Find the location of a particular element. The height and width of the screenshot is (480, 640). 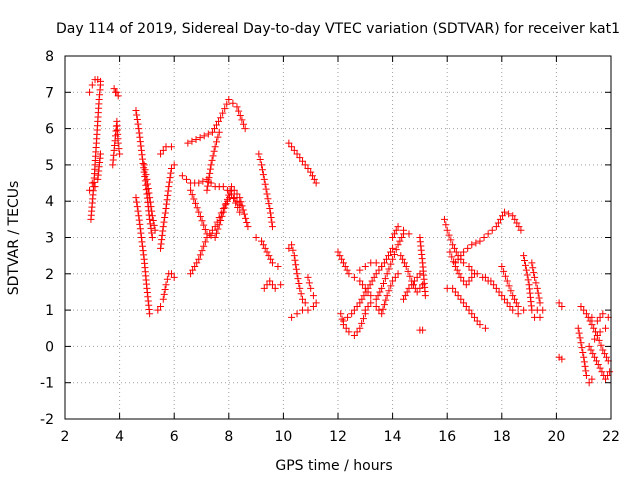

y-axis-title: SDTVAR / TECUs is located at coordinates (14, 238).